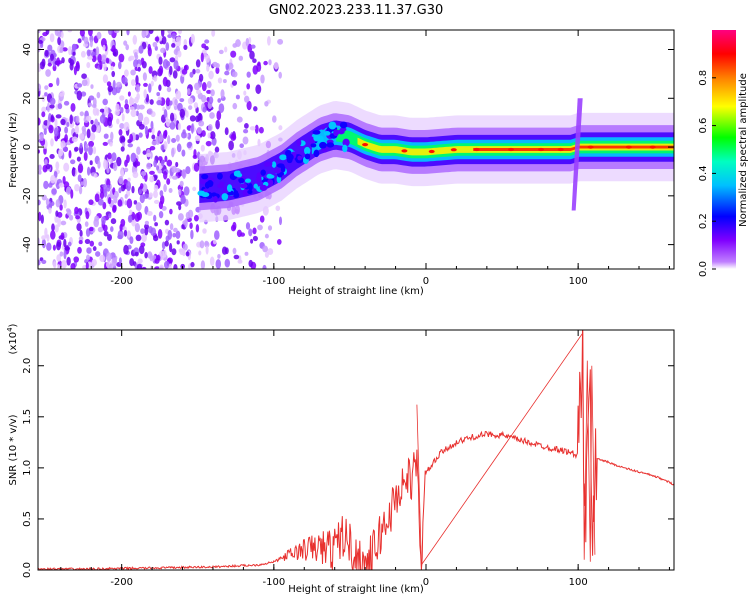  I want to click on colorbar-tick-label: 0.6, so click(703, 126).